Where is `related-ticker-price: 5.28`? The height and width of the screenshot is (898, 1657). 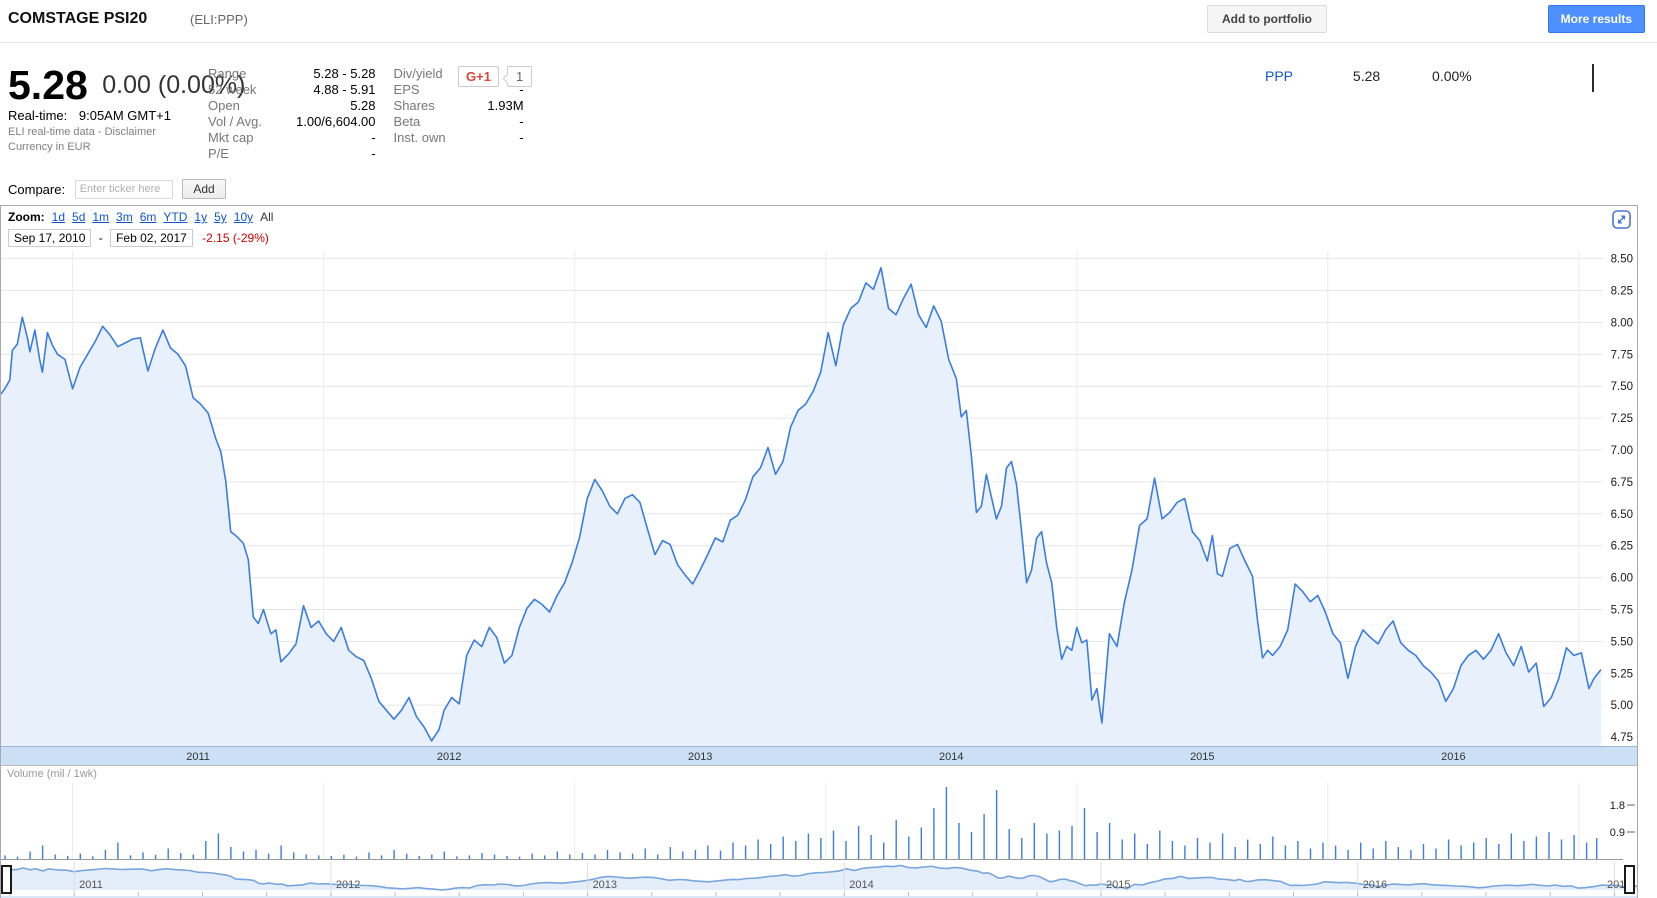
related-ticker-price: 5.28 is located at coordinates (1366, 76).